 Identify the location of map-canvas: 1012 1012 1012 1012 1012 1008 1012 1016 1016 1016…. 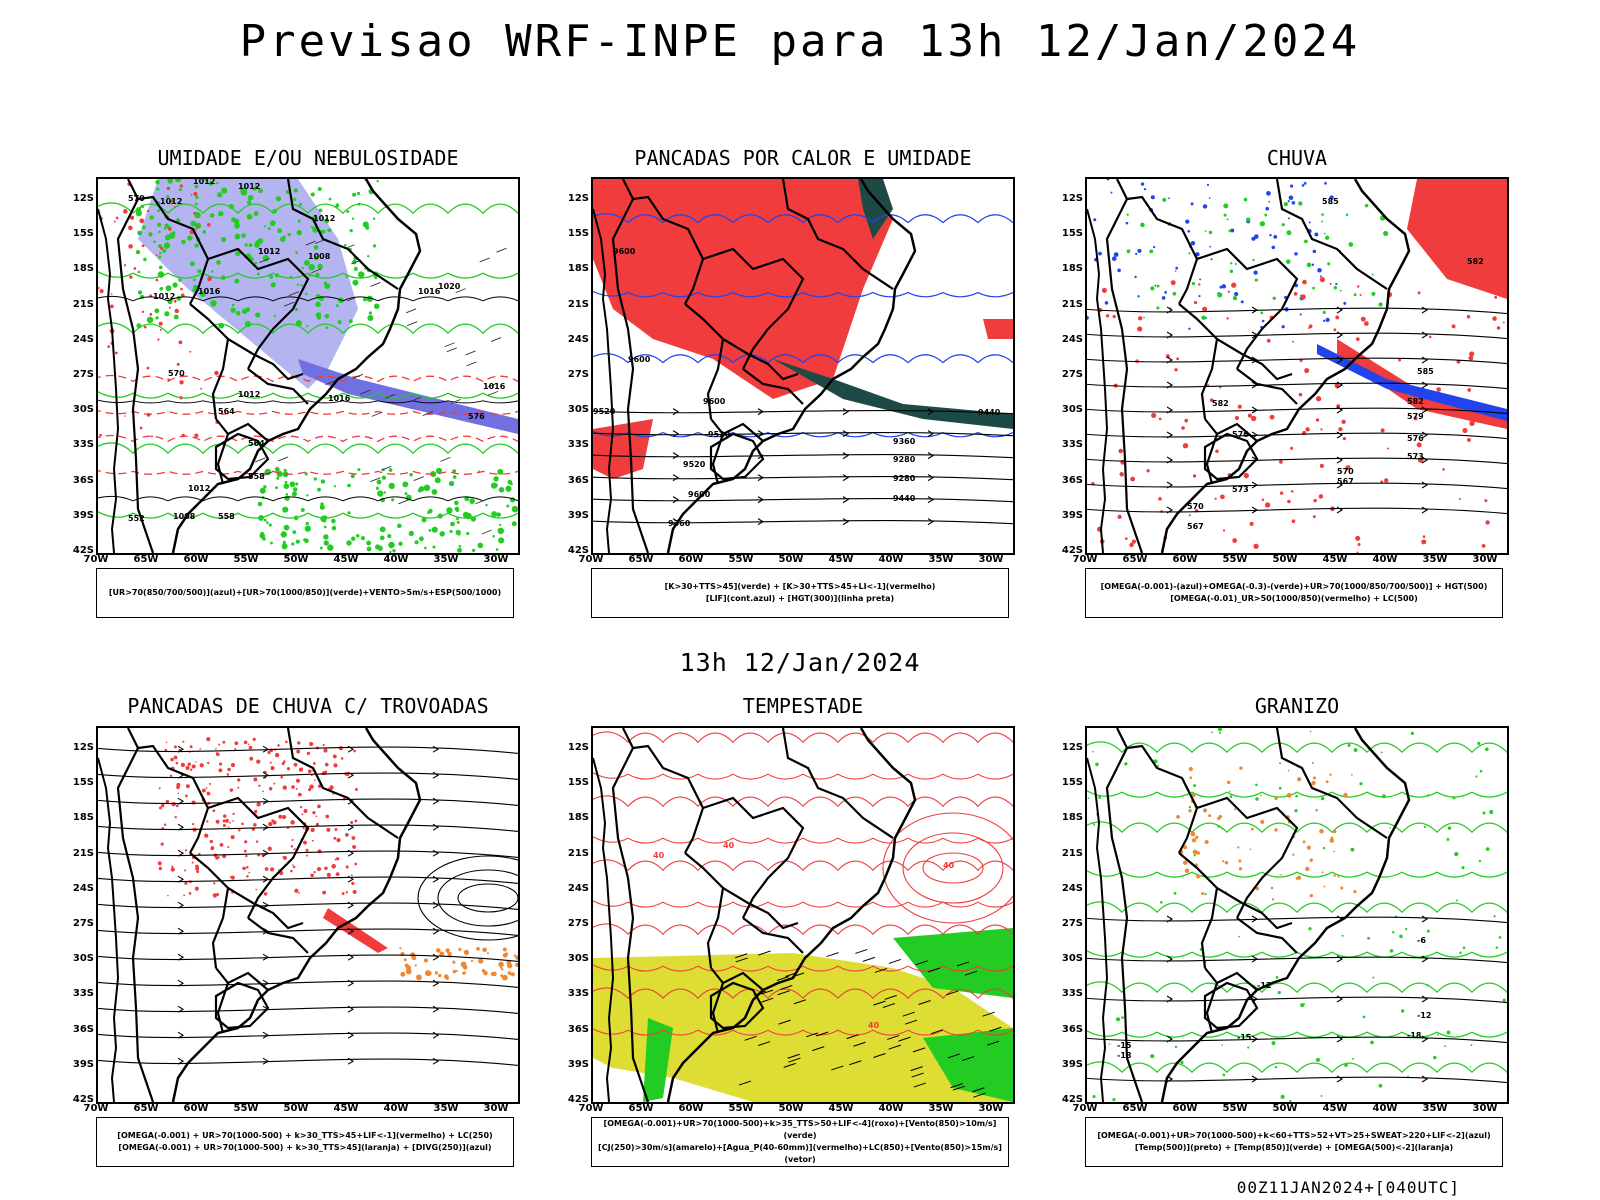
(308, 366).